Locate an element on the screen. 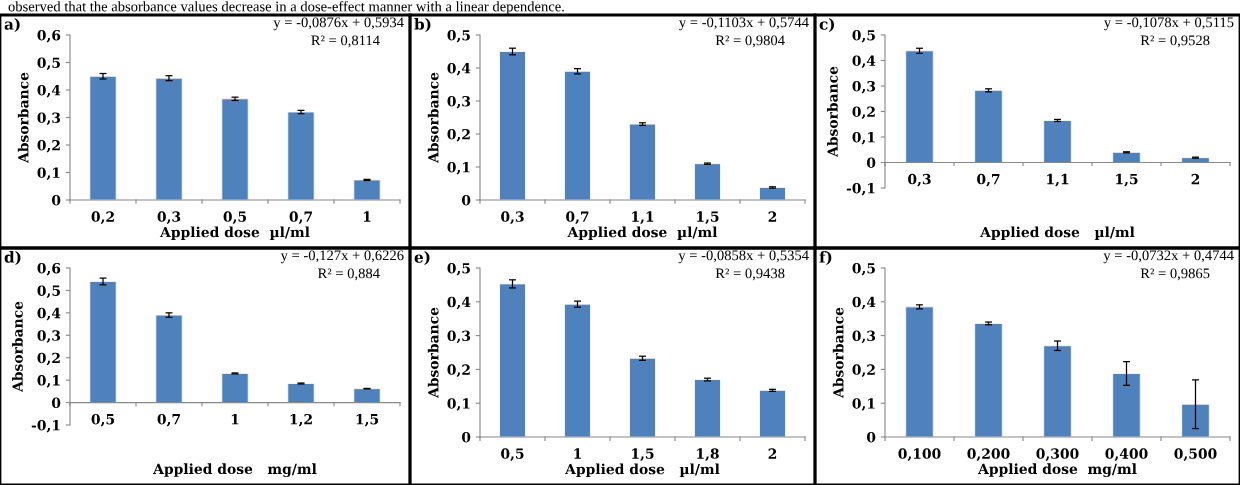  text: y = -0,0876x + 0,5934 is located at coordinates (338, 24).